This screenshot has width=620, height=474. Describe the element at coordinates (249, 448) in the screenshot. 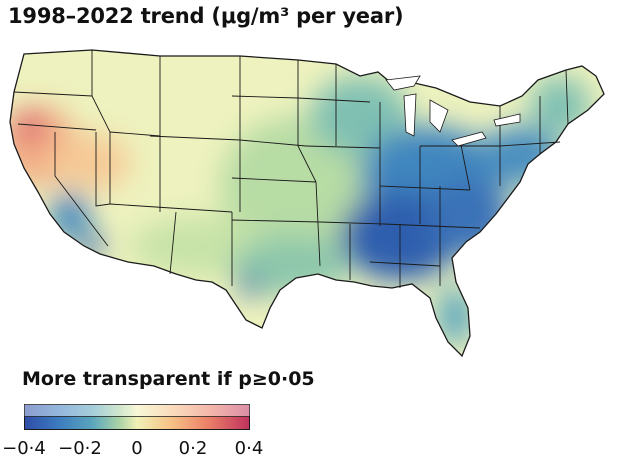

I see `legend-tick: 0·4` at that location.